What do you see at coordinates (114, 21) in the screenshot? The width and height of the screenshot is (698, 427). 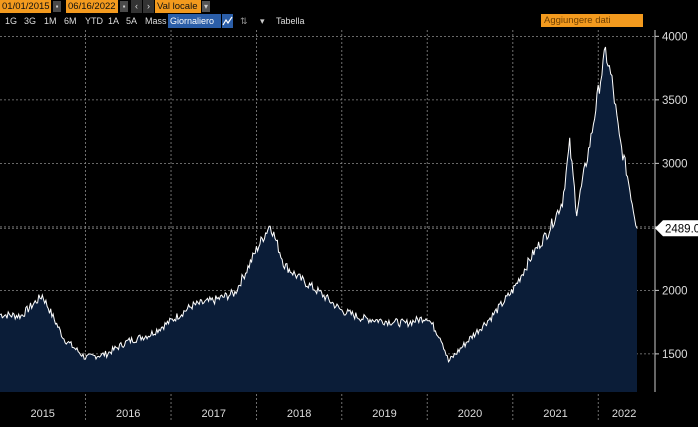 I see `range-1a-button: 1A` at bounding box center [114, 21].